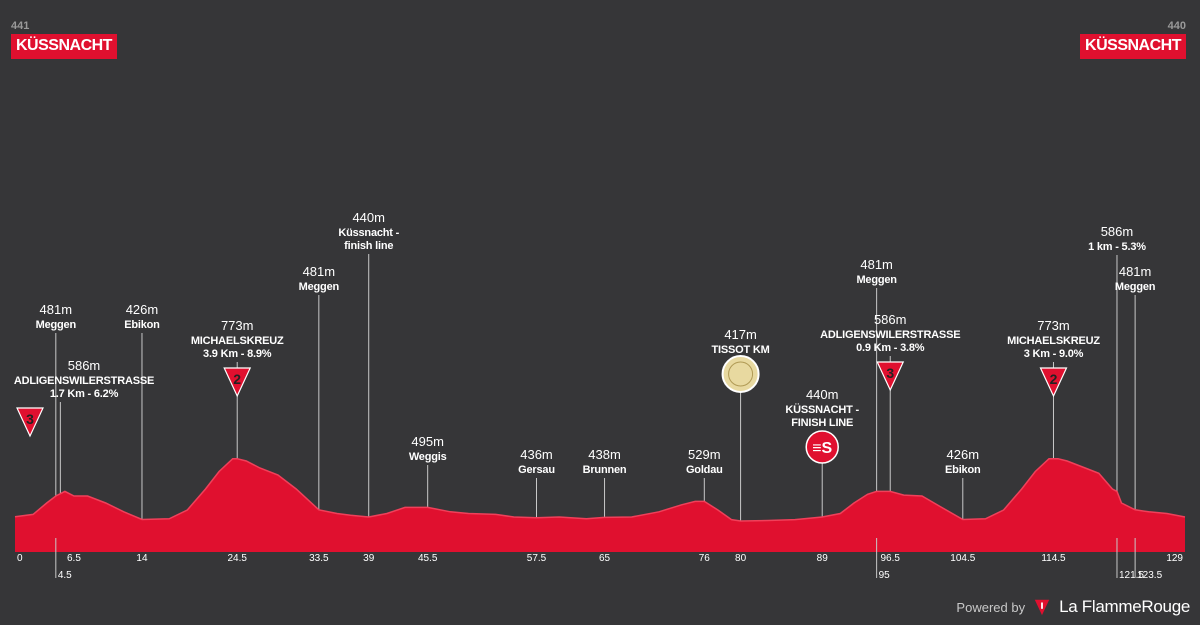  What do you see at coordinates (1133, 46) in the screenshot?
I see `finish-name: KÜSSNACHT` at bounding box center [1133, 46].